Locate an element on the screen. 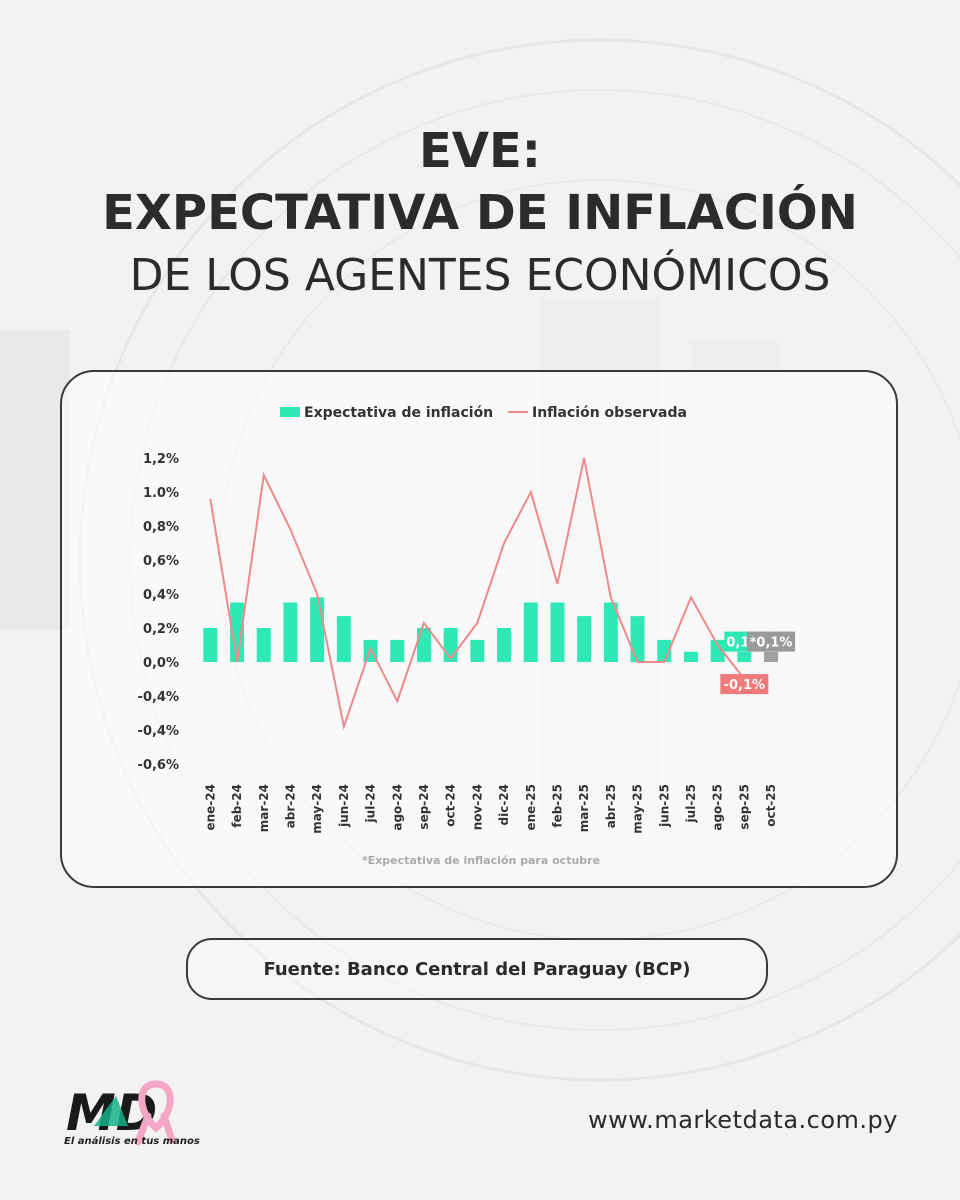 Image resolution: width=960 pixels, height=1200 pixels. title-line-2: EXPECTATIVA DE INFLACIÓN is located at coordinates (480, 213).